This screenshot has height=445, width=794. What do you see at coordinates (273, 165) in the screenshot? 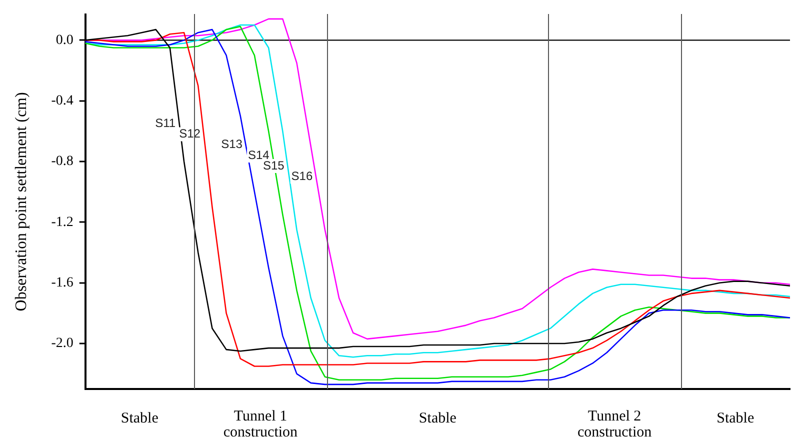
I see `series-label: S15` at bounding box center [273, 165].